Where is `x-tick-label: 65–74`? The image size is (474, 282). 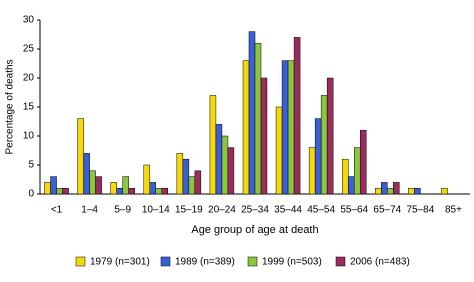
x-tick-label: 65–74 is located at coordinates (387, 210).